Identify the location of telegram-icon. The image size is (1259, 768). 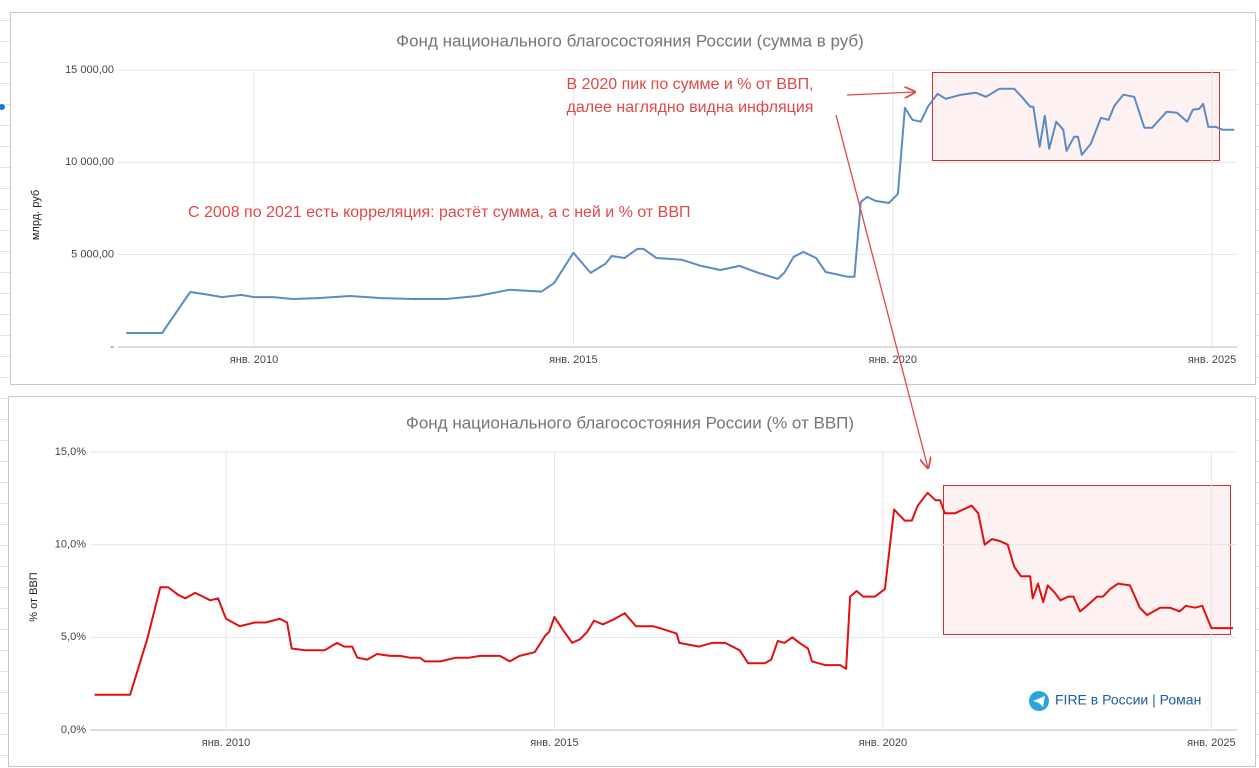
(1039, 701).